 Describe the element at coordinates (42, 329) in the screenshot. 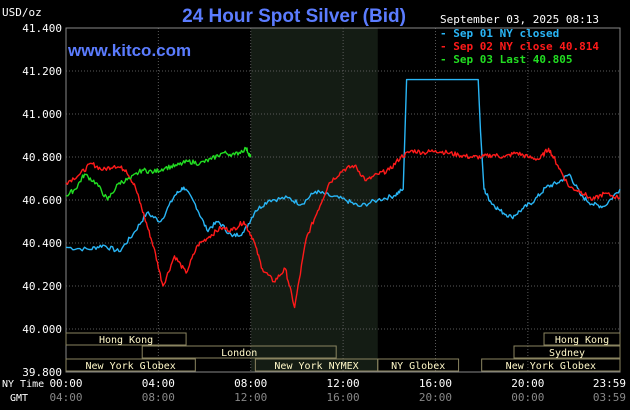

I see `y-tick-label: 40.000` at that location.